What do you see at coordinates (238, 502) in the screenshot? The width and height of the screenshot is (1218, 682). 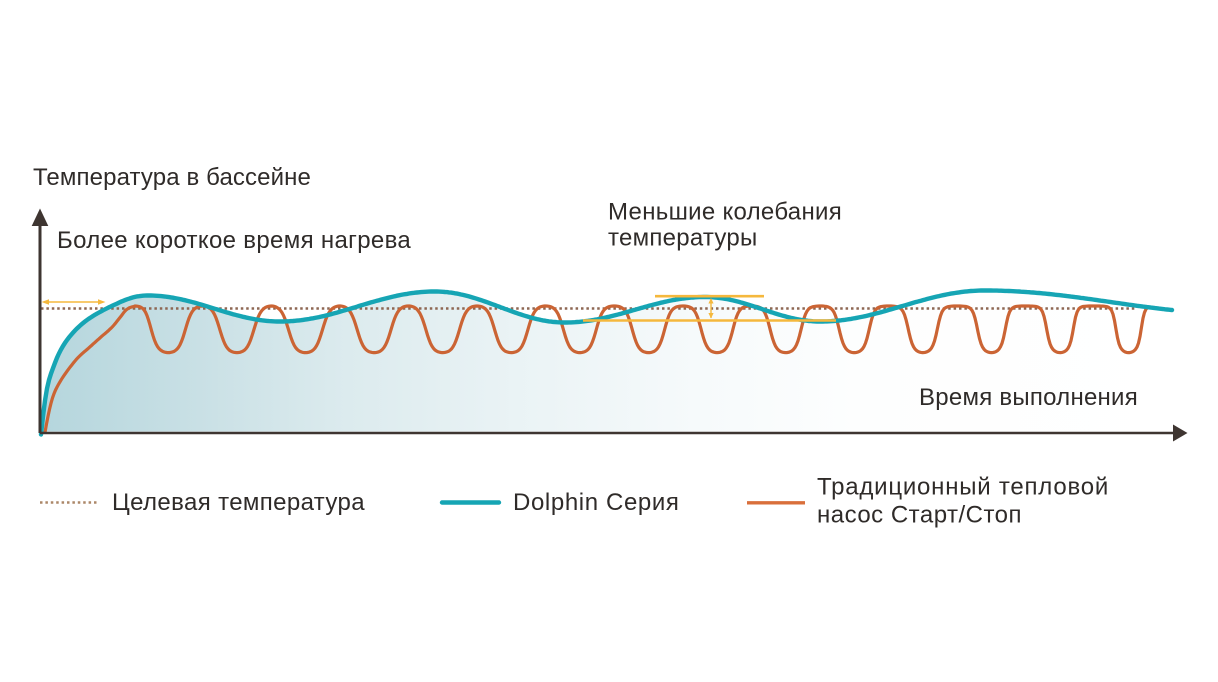 I see `svg-text: Целевая температура` at bounding box center [238, 502].